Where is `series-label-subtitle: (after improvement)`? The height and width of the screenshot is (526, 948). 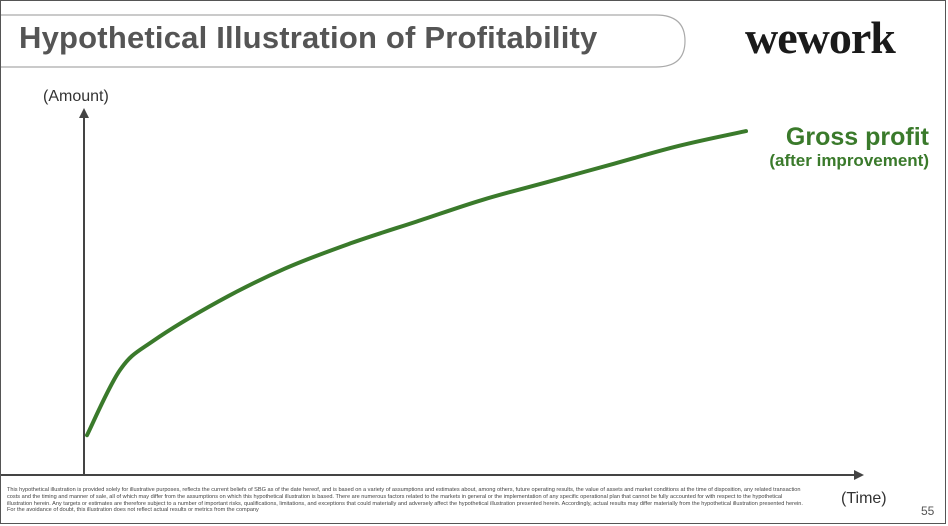
series-label-subtitle: (after improvement) is located at coordinates (849, 160).